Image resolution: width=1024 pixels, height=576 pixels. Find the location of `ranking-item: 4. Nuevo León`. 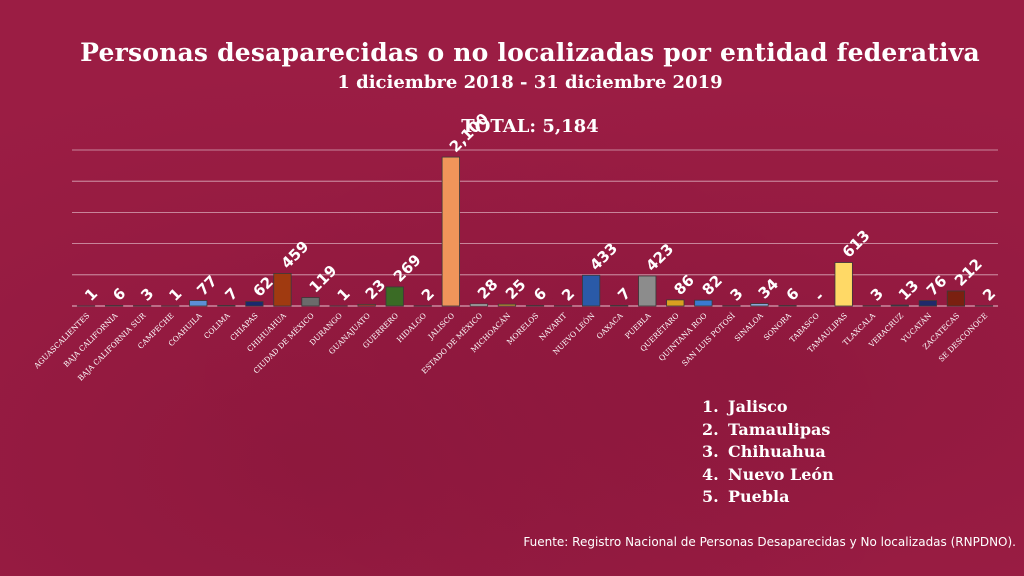

ranking-item: 4. Nuevo León is located at coordinates (768, 475).